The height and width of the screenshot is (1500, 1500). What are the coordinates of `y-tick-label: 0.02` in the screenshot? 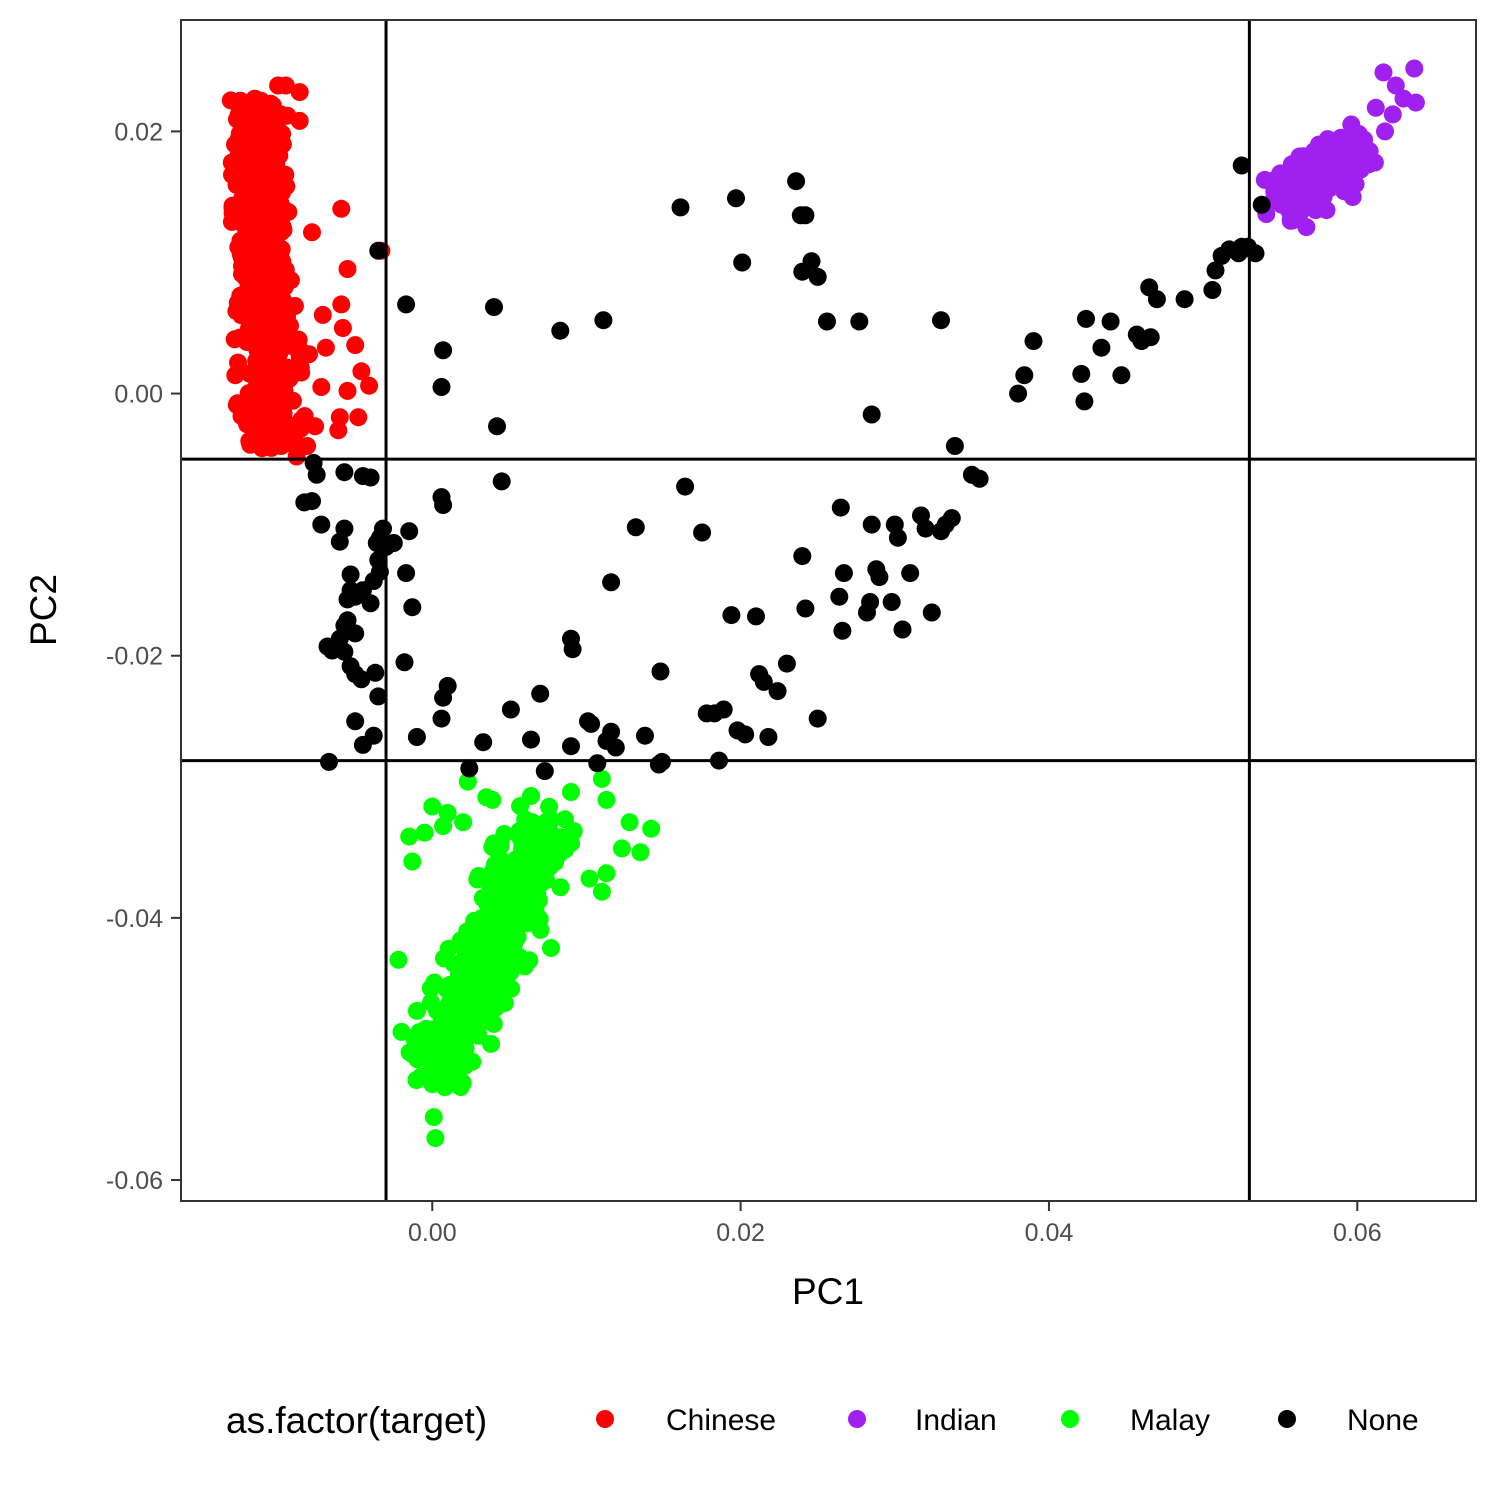 It's located at (138, 132).